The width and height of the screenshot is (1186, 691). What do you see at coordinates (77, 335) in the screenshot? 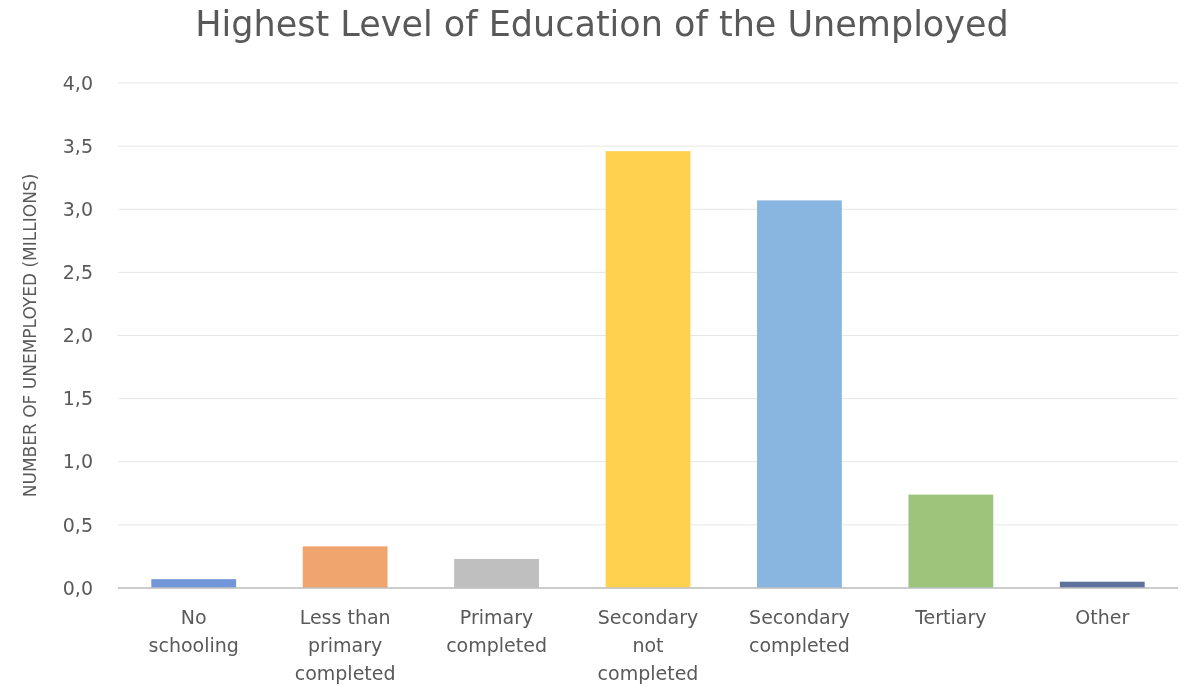
I see `y-tick-label: 2,0` at bounding box center [77, 335].